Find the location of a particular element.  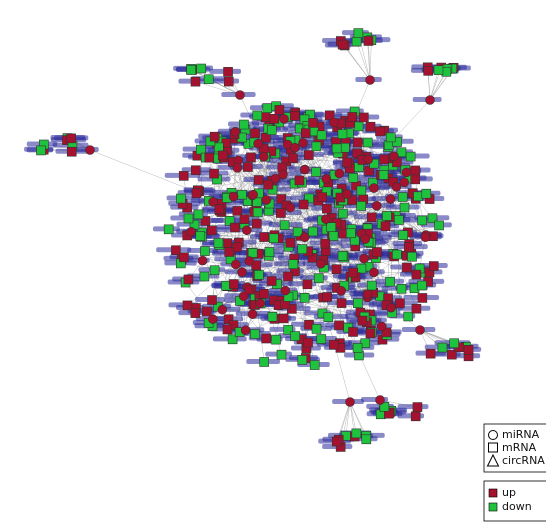

legend-box is located at coordinates (514, 448).